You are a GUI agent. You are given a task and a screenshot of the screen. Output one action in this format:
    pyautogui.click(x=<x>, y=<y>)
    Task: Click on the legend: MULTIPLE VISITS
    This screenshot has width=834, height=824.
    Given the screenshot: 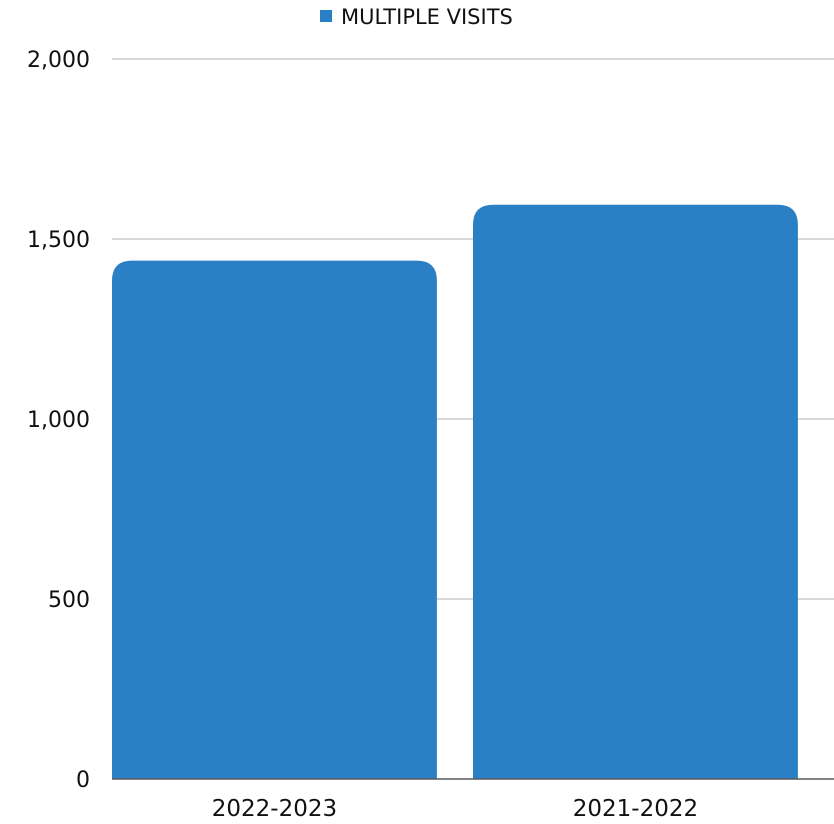 What is the action you would take?
    pyautogui.click(x=416, y=17)
    